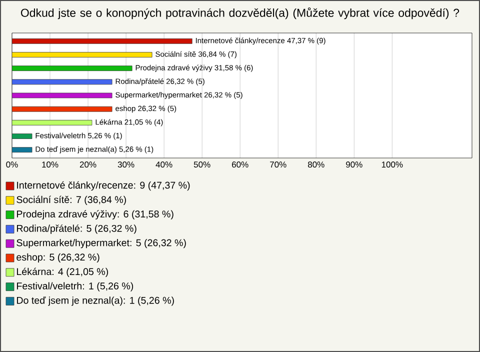 Image resolution: width=480 pixels, height=352 pixels. Describe the element at coordinates (240, 14) in the screenshot. I see `chart-title: Odkud jste se o konopných potravinách dozvěděl(a) (Můžete vybrat více odpovědí) ?` at that location.